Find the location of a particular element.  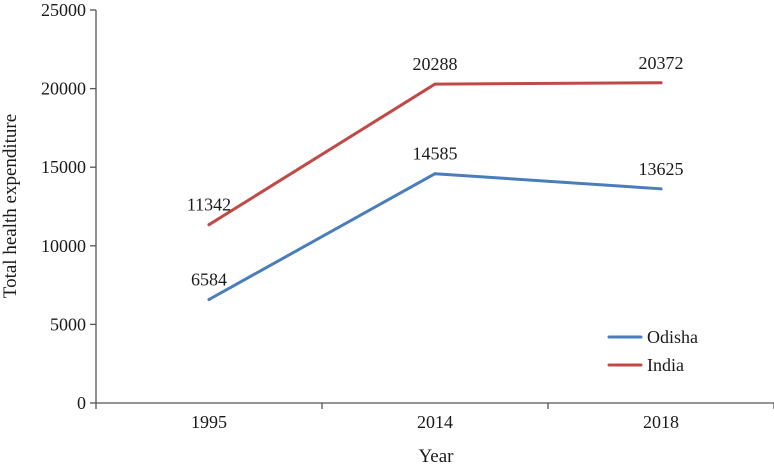

data-label-odisha: 6584 is located at coordinates (209, 279).